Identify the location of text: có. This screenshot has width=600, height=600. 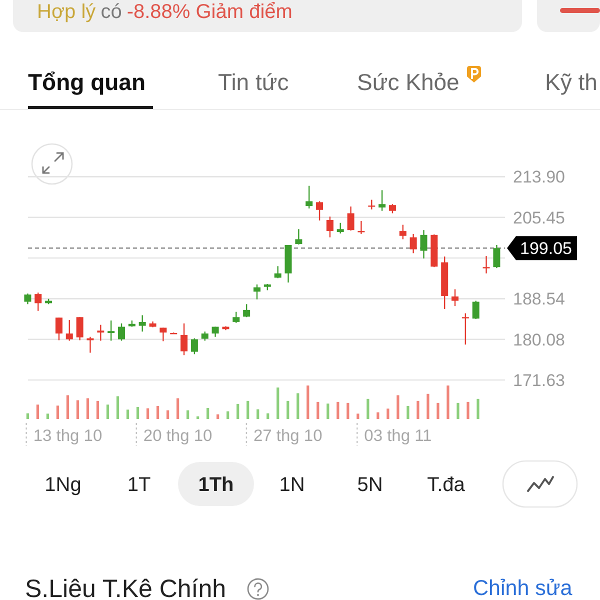
(111, 12).